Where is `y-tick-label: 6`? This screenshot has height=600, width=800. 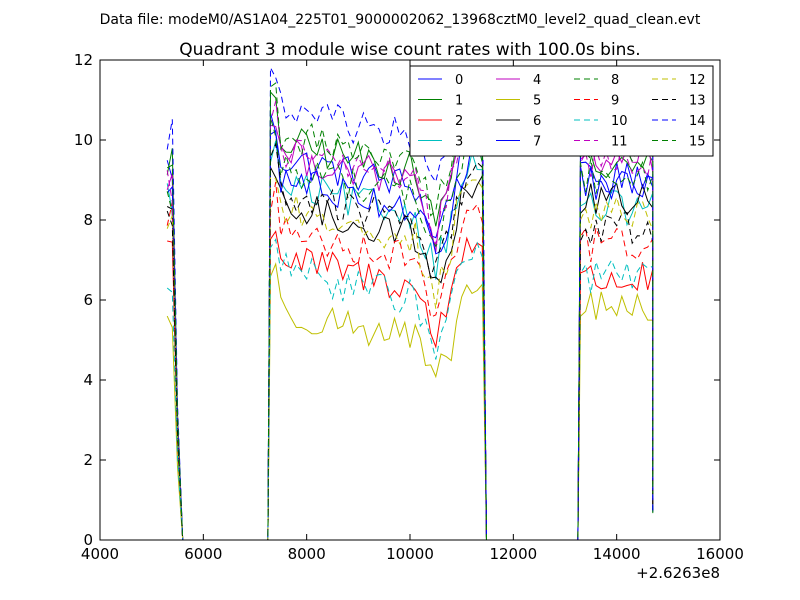 y-tick-label: 6 is located at coordinates (88, 300).